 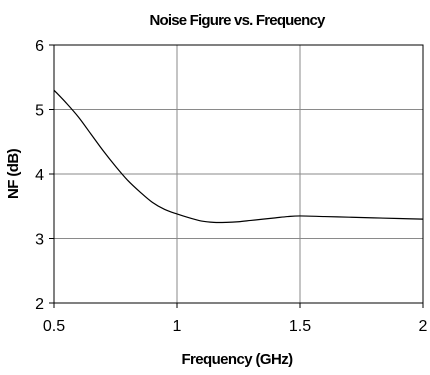 What do you see at coordinates (39, 175) in the screenshot?
I see `y-tick-label: 4` at bounding box center [39, 175].